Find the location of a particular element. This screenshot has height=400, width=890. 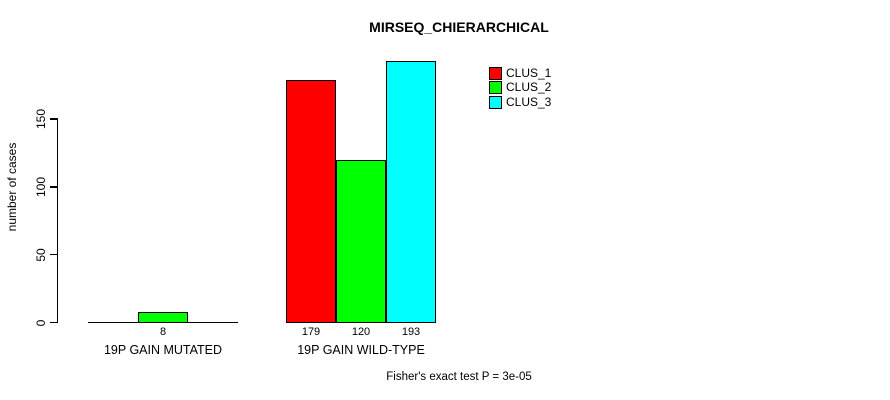

legend-item-clus_3: CLUS_3 is located at coordinates (520, 102).